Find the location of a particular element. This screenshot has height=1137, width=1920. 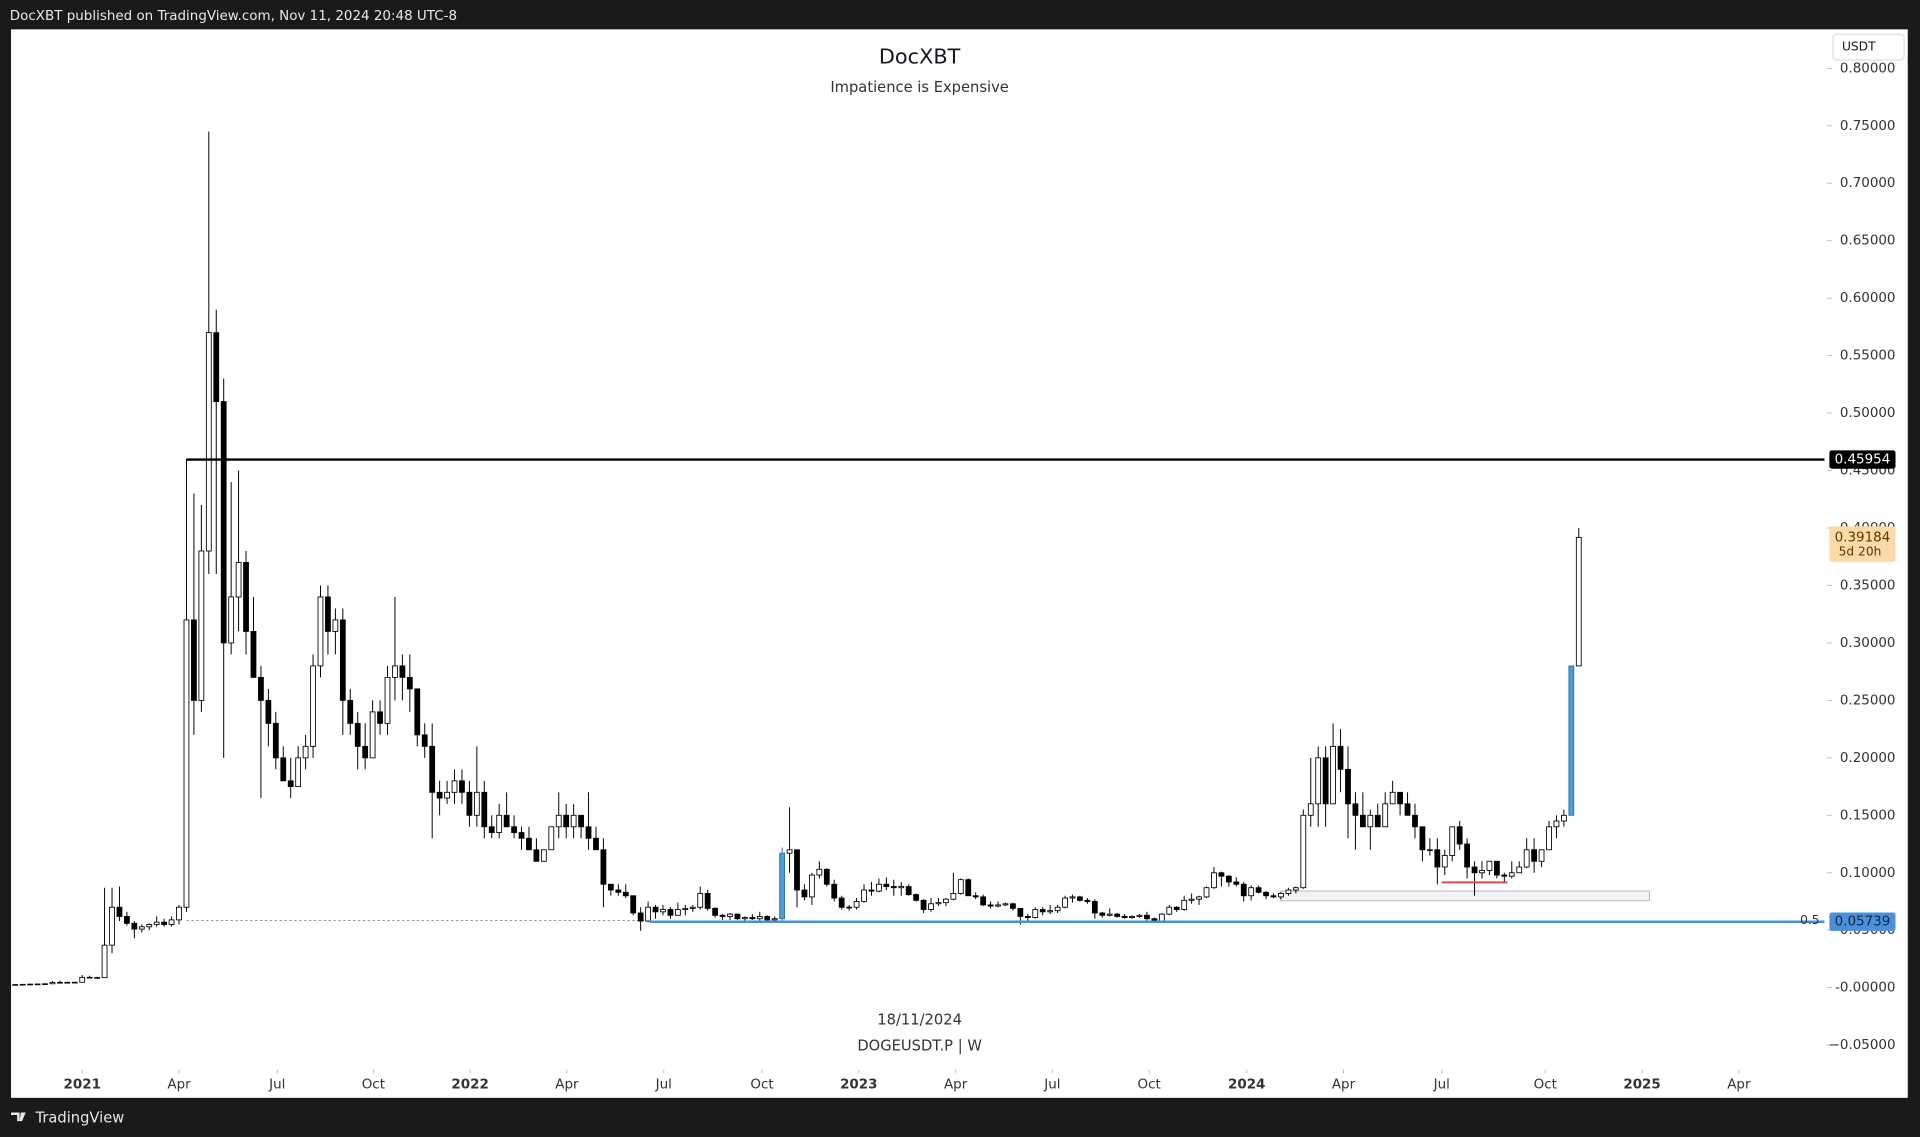

y-tick-label: 0.25000 is located at coordinates (1868, 700).